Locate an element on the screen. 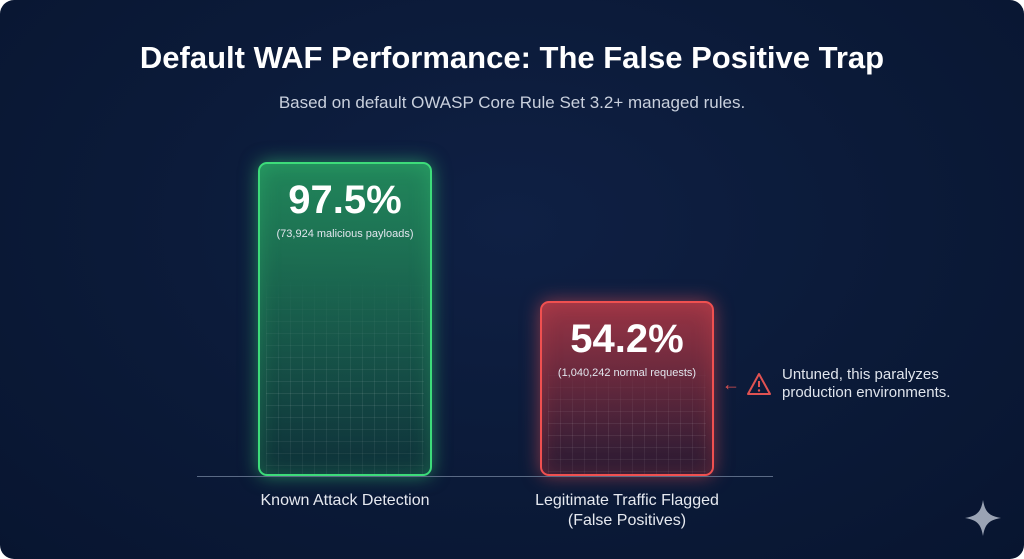 Image resolution: width=1024 pixels, height=559 pixels. x-axis-baseline is located at coordinates (485, 476).